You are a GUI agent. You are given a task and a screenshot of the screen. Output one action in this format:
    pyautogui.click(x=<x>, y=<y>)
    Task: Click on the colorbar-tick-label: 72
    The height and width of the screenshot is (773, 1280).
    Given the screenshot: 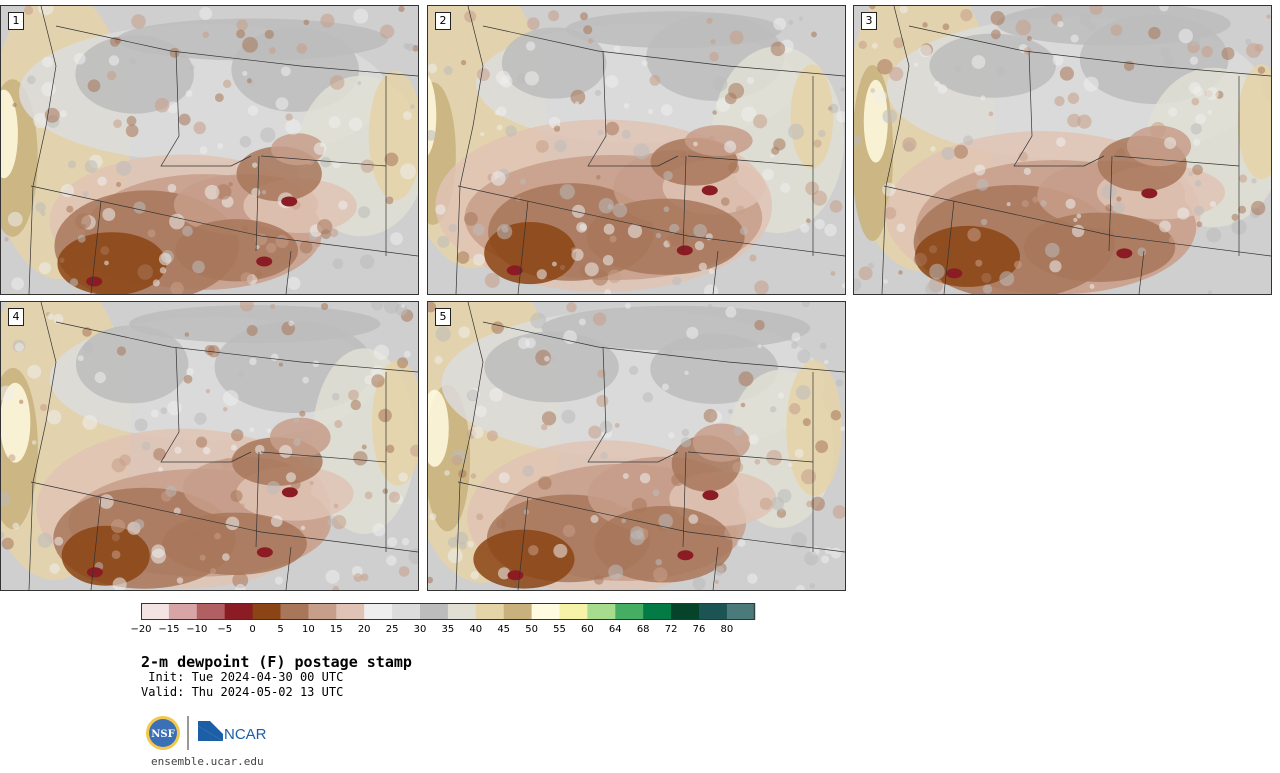 What is the action you would take?
    pyautogui.click(x=671, y=629)
    